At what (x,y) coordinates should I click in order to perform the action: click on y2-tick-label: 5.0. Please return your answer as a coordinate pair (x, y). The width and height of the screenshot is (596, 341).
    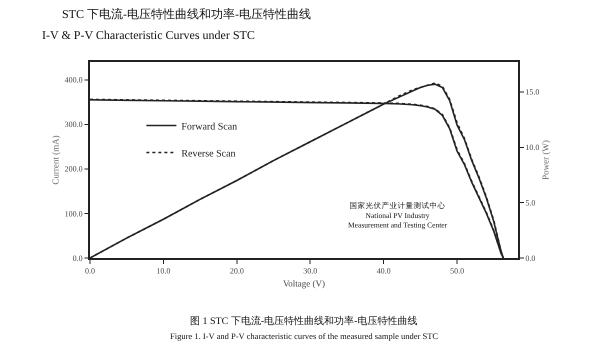
    Looking at the image, I should click on (530, 203).